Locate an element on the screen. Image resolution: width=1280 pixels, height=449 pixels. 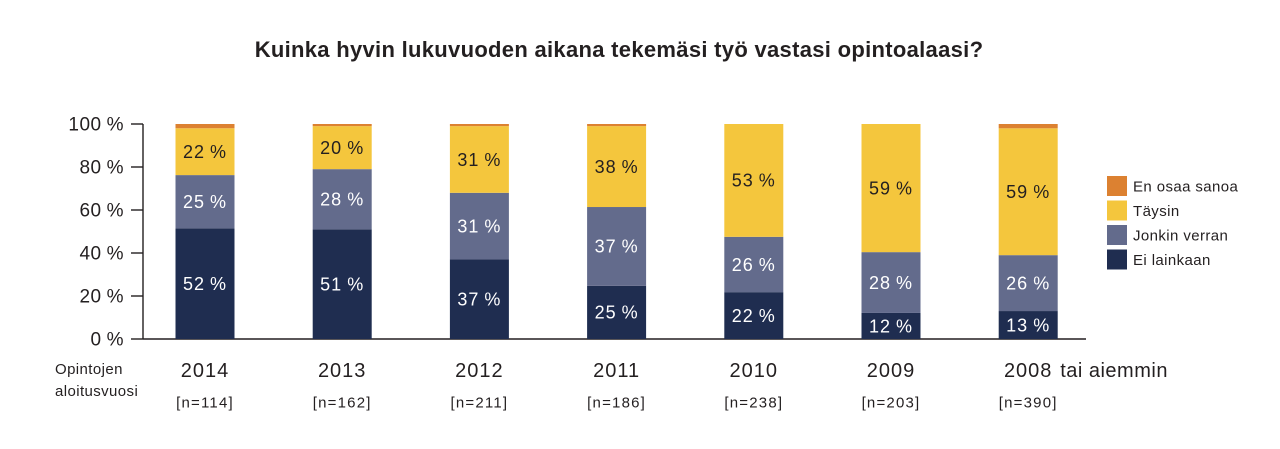
sample-size-label: [n=186] is located at coordinates (616, 402).